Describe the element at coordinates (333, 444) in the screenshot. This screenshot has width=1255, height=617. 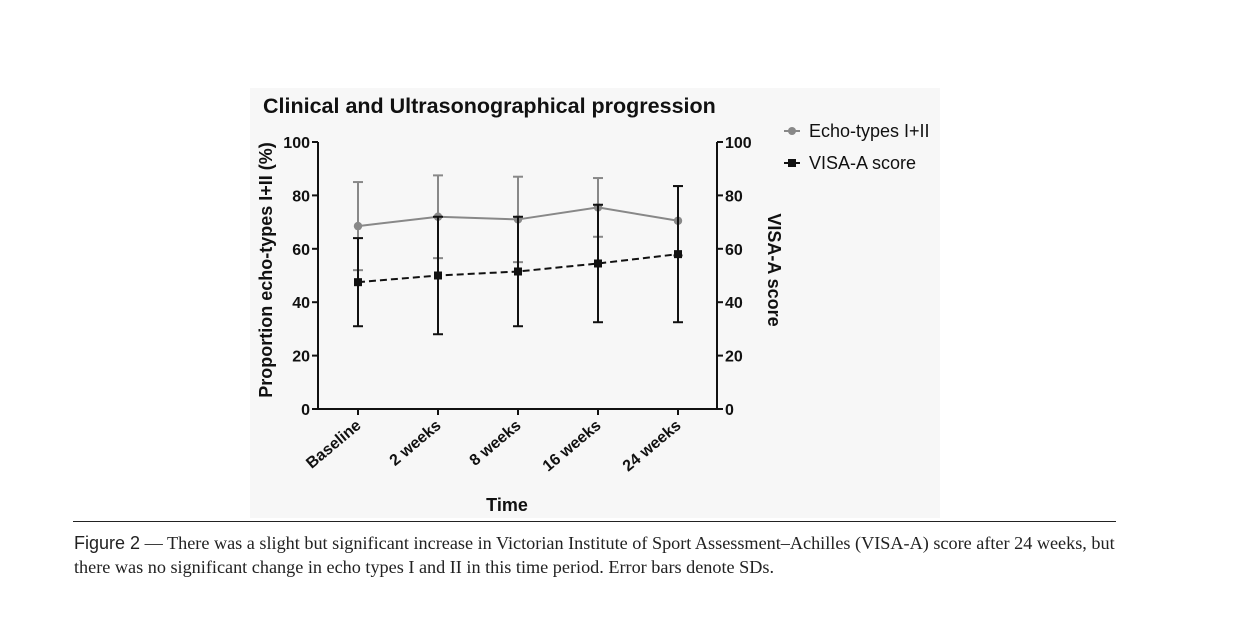
I see `x-tick-label-0: Baseline` at that location.